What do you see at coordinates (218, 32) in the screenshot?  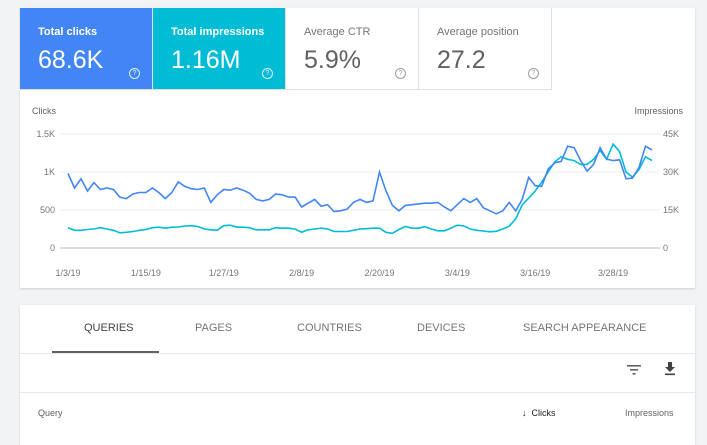 I see `metric-label: Total impressions` at bounding box center [218, 32].